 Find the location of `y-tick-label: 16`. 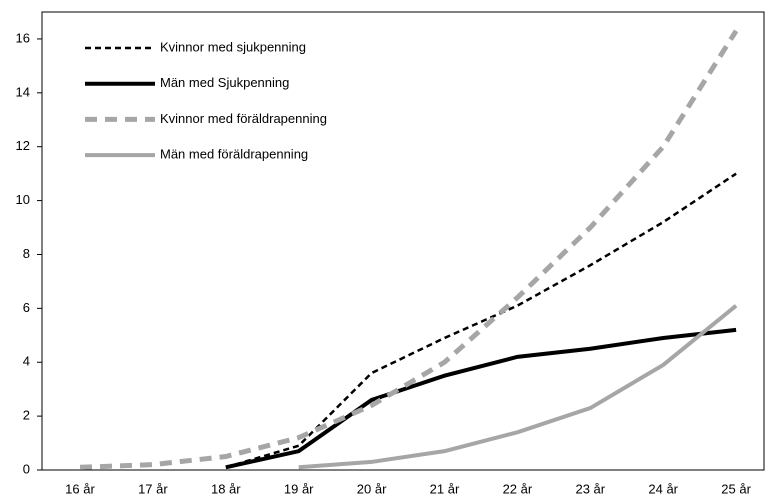

y-tick-label: 16 is located at coordinates (23, 37).